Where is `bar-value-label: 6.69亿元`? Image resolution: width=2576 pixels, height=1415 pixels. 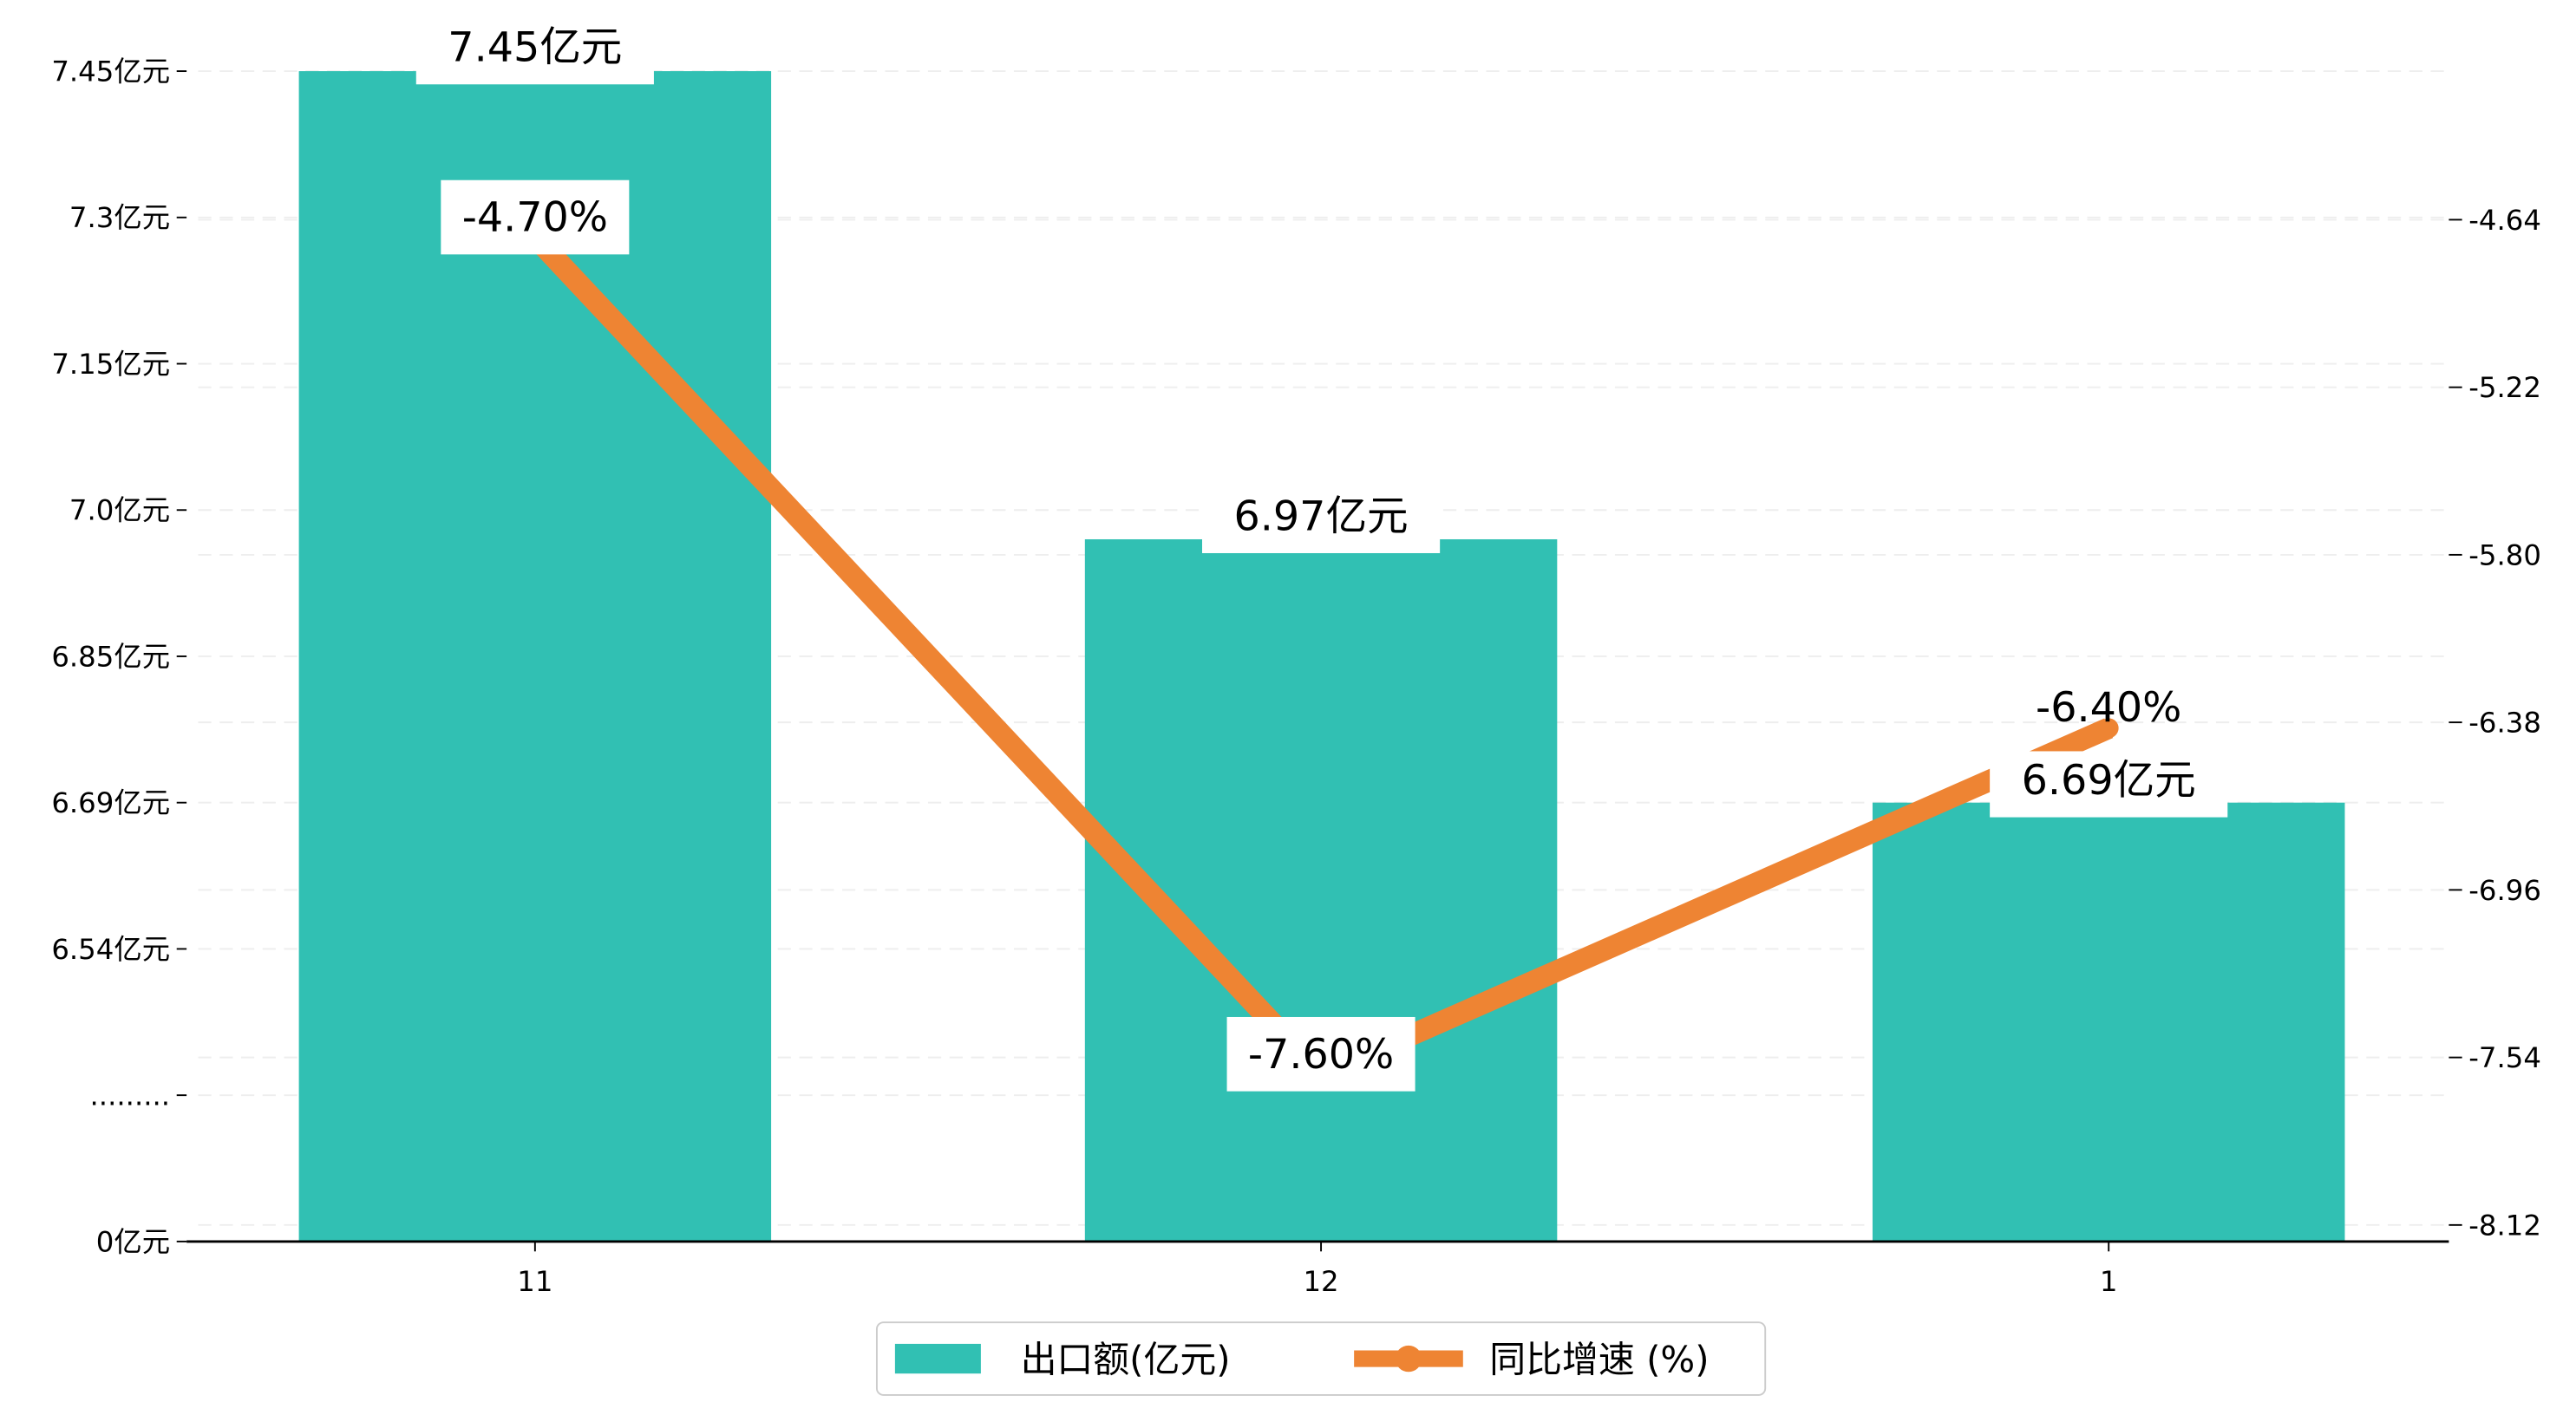 bar-value-label: 6.69亿元 is located at coordinates (2109, 781).